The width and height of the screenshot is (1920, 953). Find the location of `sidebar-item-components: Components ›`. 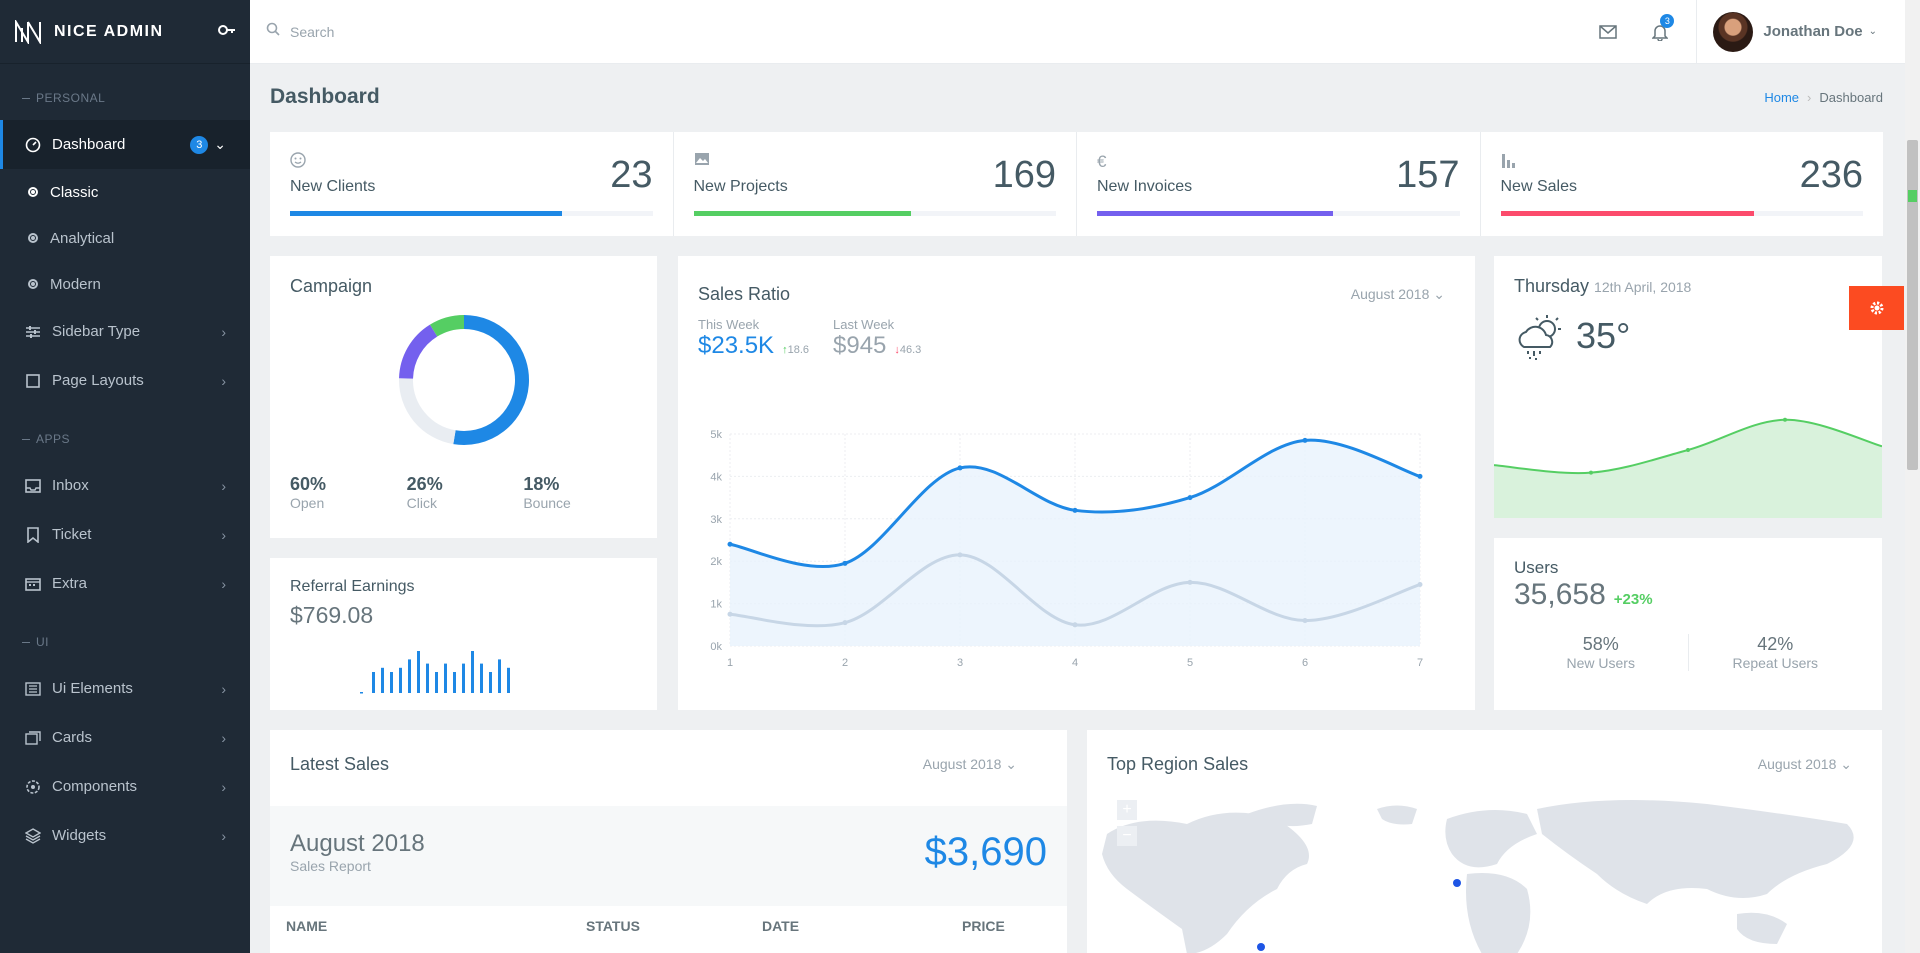

sidebar-item-components: Components › is located at coordinates (125, 786).